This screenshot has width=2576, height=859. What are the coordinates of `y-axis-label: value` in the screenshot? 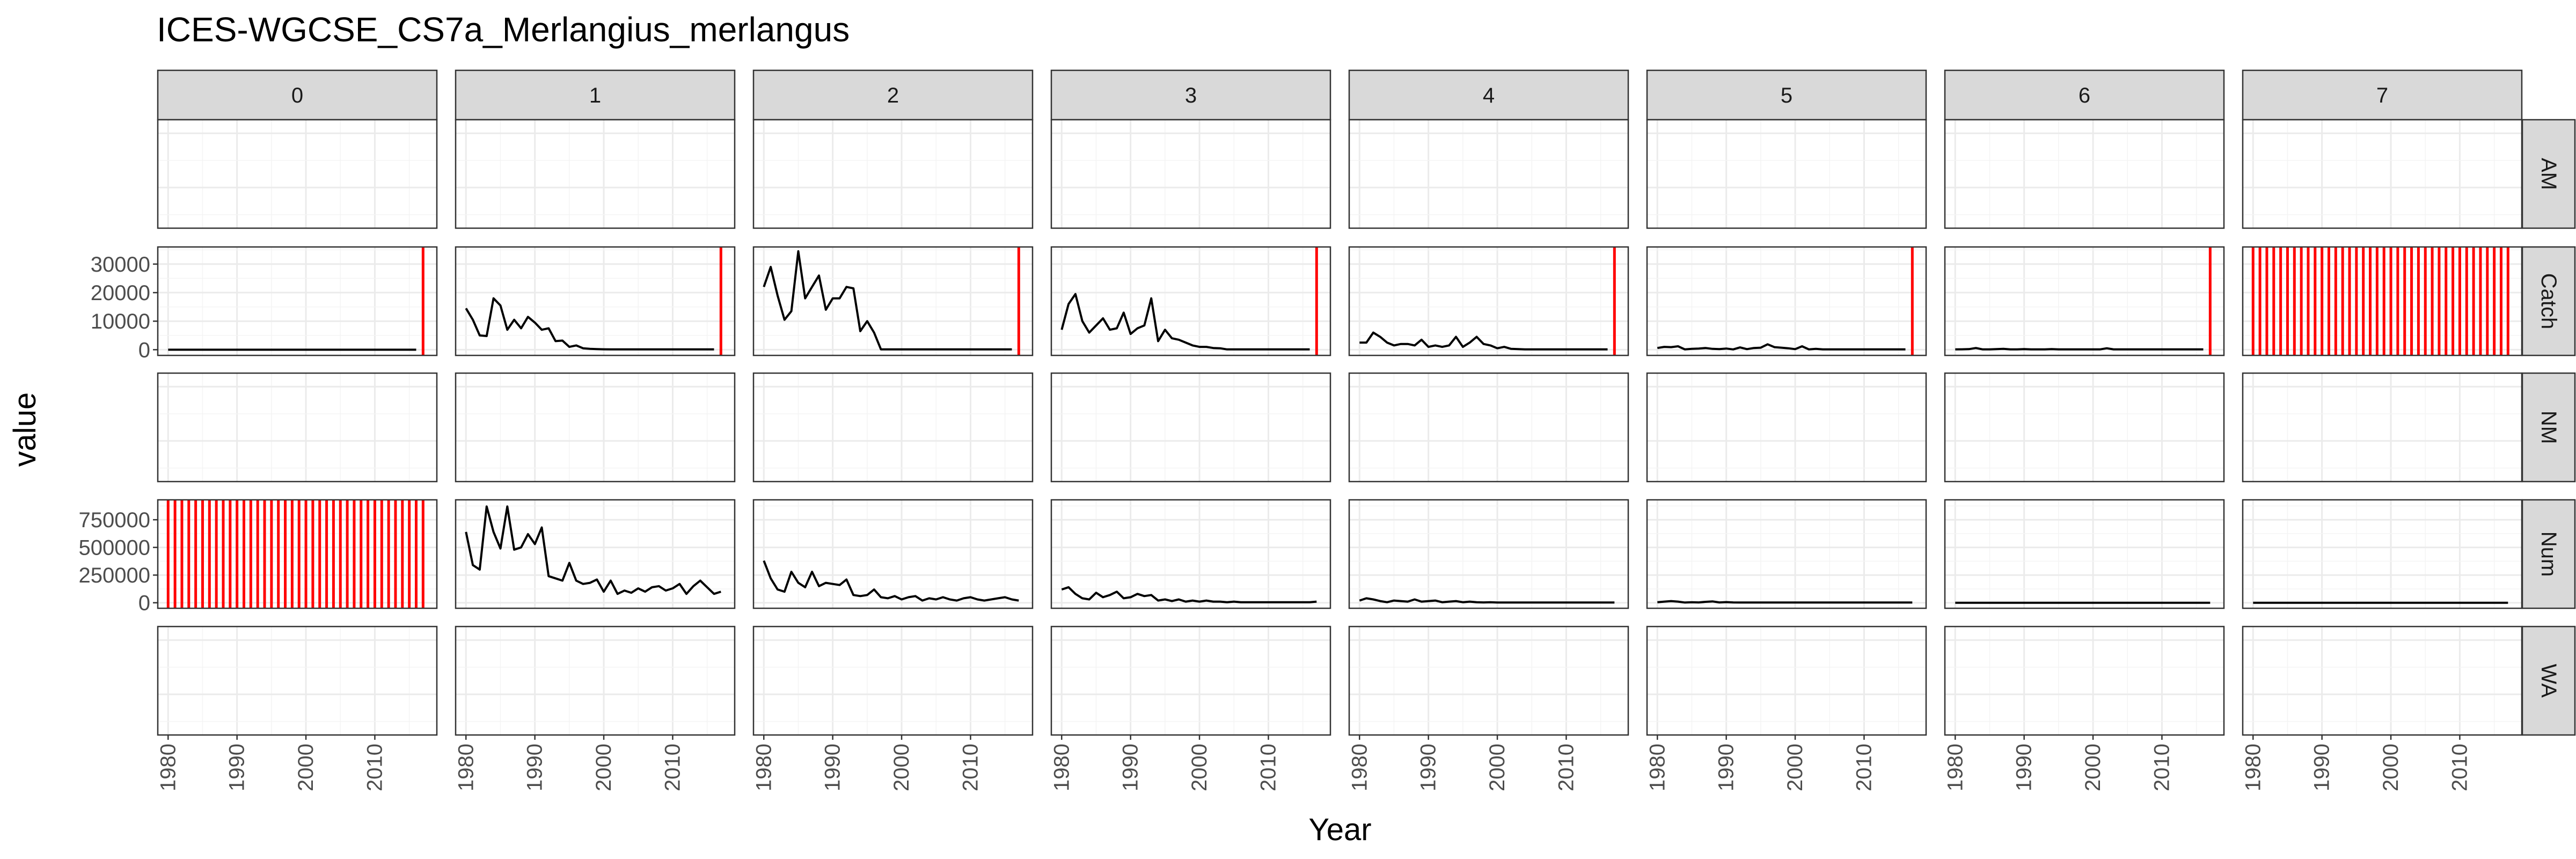 It's located at (25, 429).